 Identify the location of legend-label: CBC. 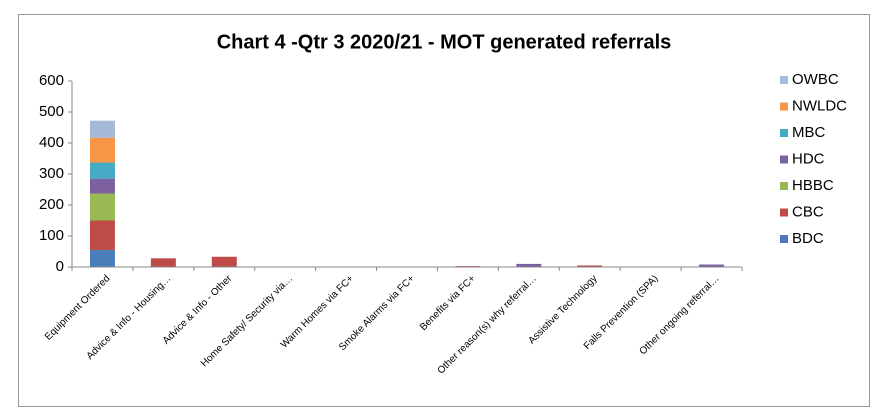
(808, 211).